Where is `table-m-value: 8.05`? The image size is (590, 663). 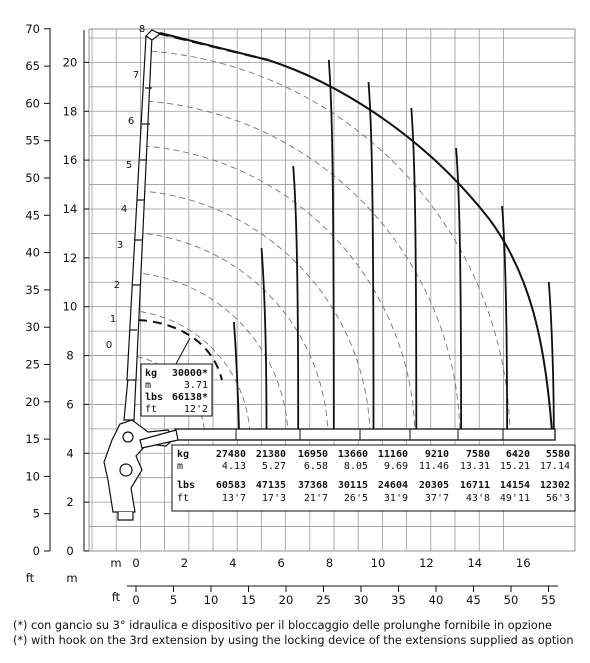
table-m-value: 8.05 is located at coordinates (356, 466).